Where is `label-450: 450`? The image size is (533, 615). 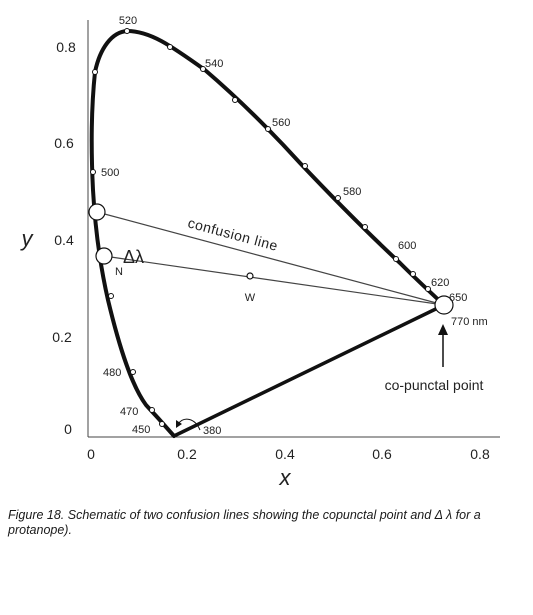 label-450: 450 is located at coordinates (141, 430).